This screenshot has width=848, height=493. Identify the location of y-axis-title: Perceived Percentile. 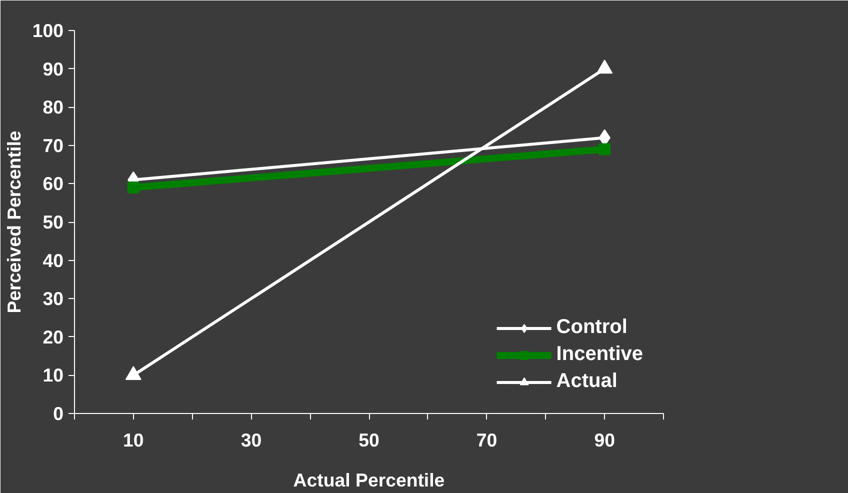
(13, 222).